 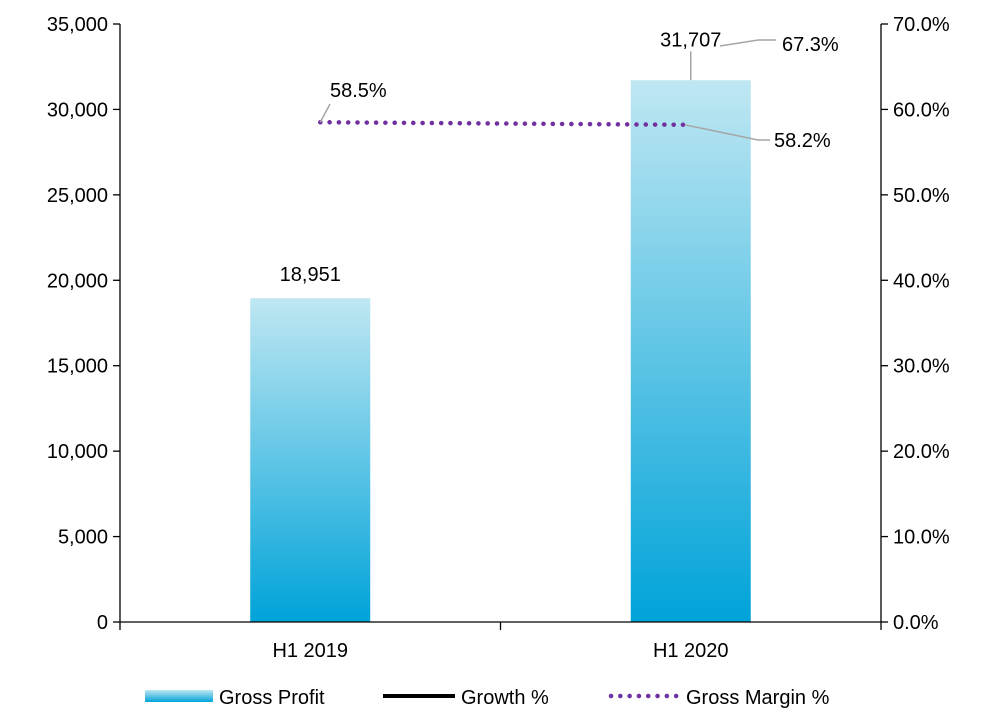 I want to click on right-tick-label: 50.0%, so click(x=921, y=196).